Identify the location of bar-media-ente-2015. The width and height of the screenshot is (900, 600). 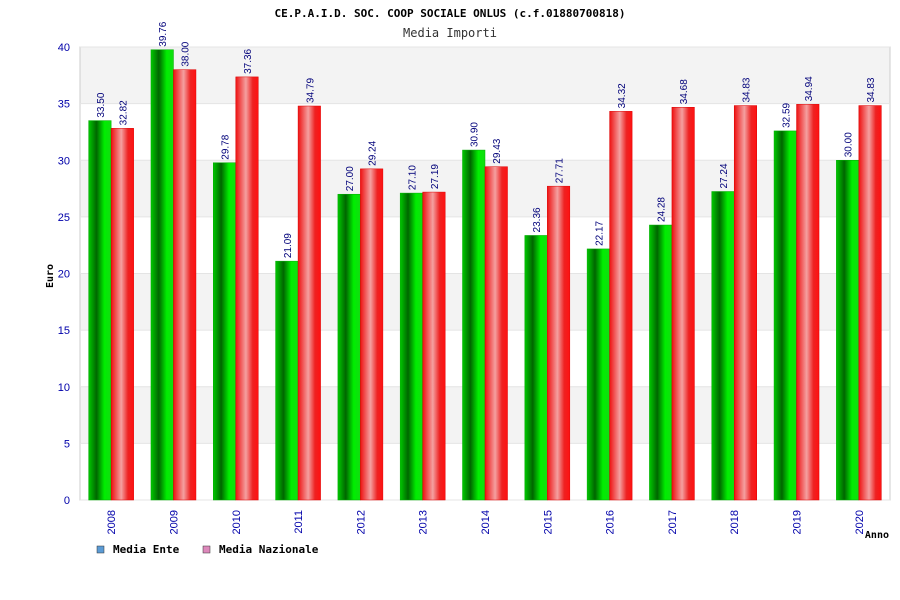
(536, 368).